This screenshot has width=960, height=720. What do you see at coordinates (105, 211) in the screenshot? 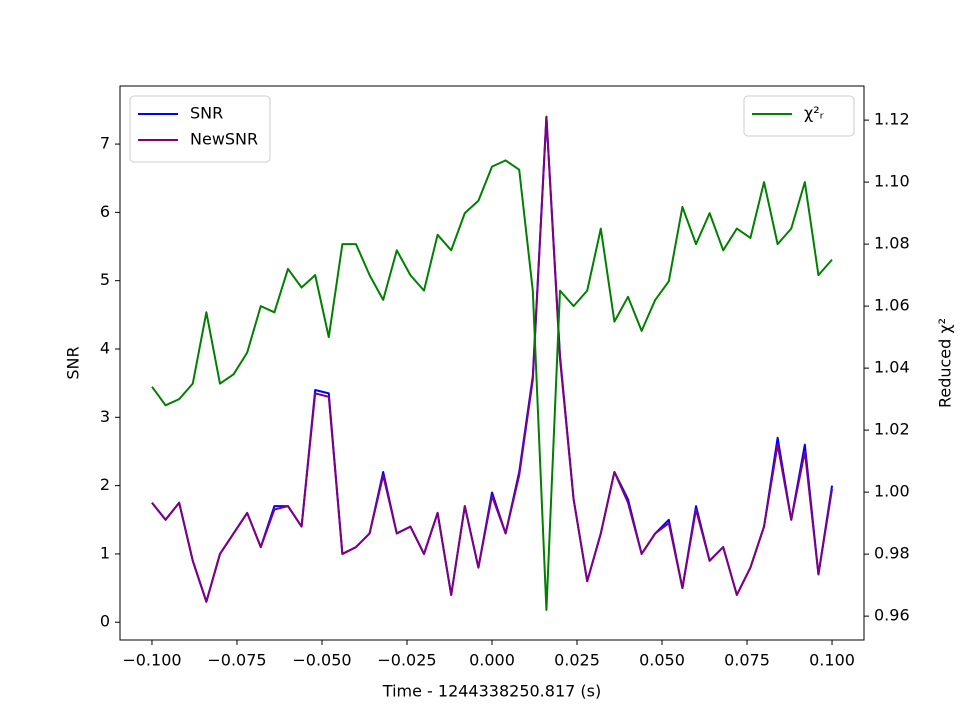
I see `y-tick-label: 6` at bounding box center [105, 211].